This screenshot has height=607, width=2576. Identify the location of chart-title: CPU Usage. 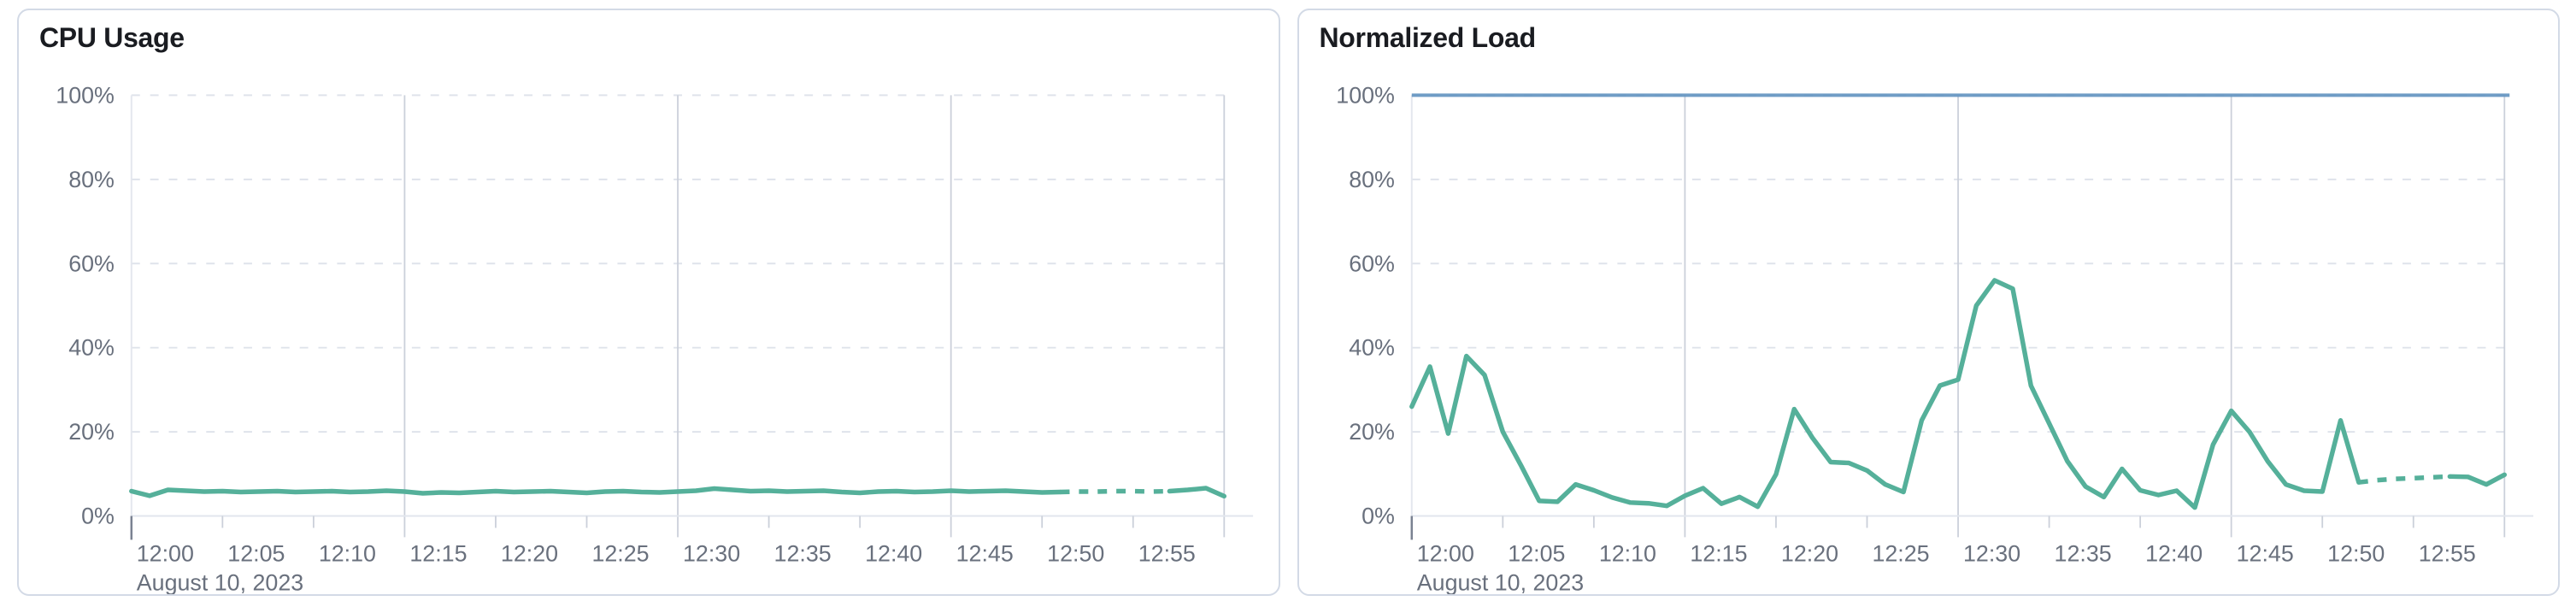
(112, 37).